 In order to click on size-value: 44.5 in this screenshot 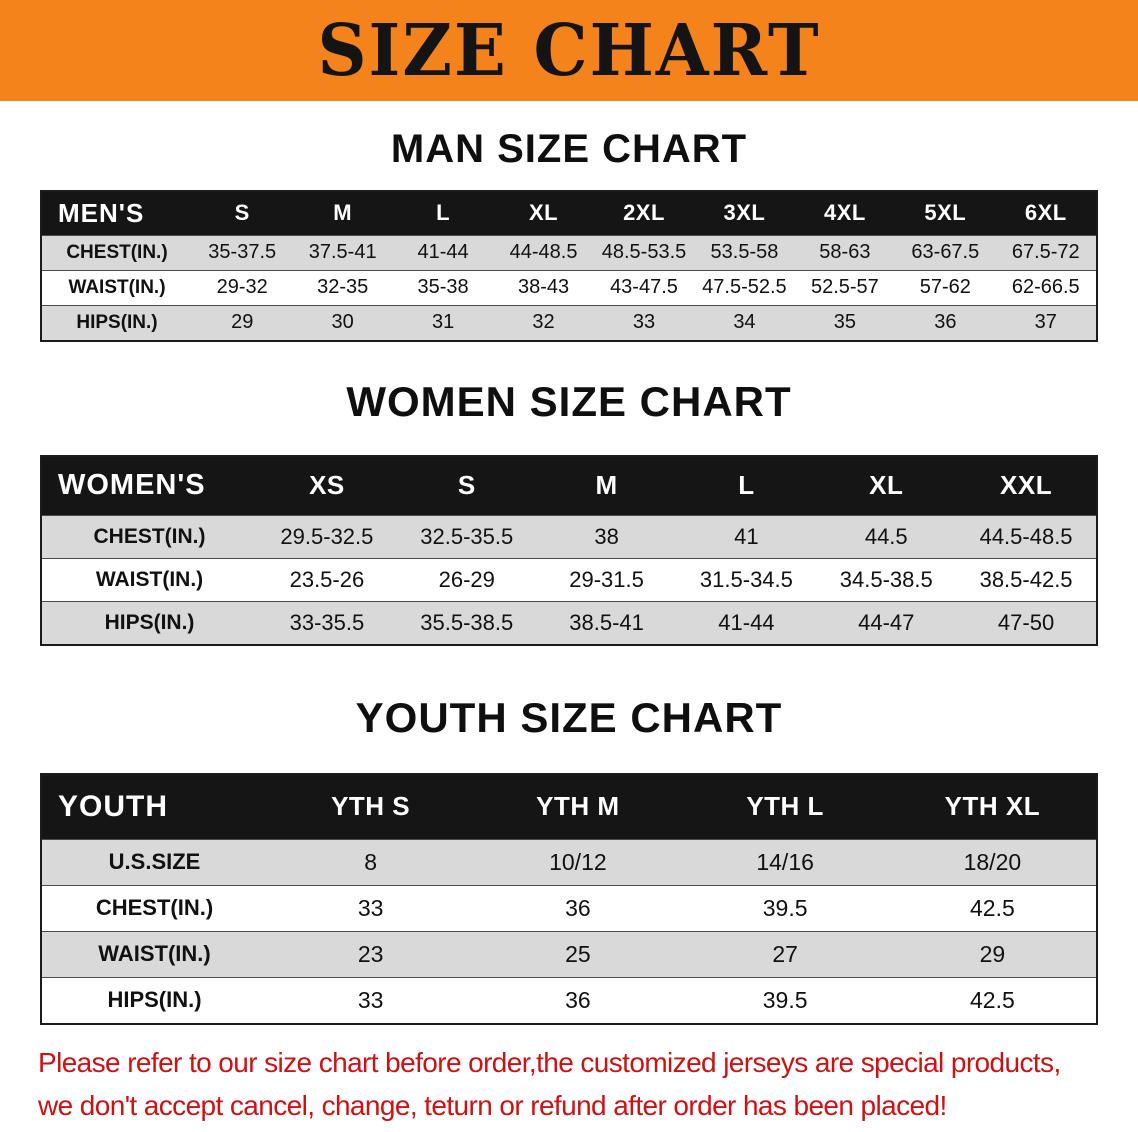, I will do `click(886, 536)`.